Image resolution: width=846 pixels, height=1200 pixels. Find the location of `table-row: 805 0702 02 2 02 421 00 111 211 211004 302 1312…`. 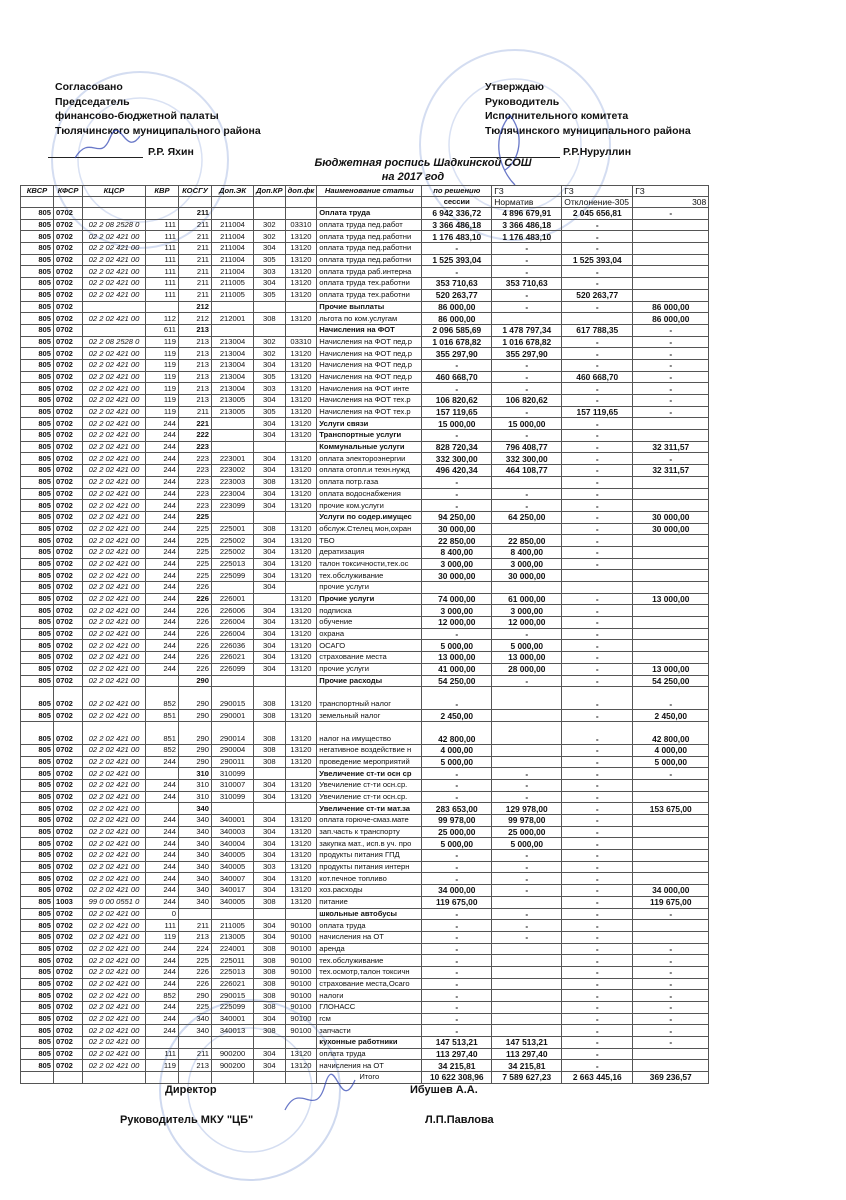

table-row: 805 0702 02 2 02 421 00 111 211 211004 302 1312… is located at coordinates (365, 237).